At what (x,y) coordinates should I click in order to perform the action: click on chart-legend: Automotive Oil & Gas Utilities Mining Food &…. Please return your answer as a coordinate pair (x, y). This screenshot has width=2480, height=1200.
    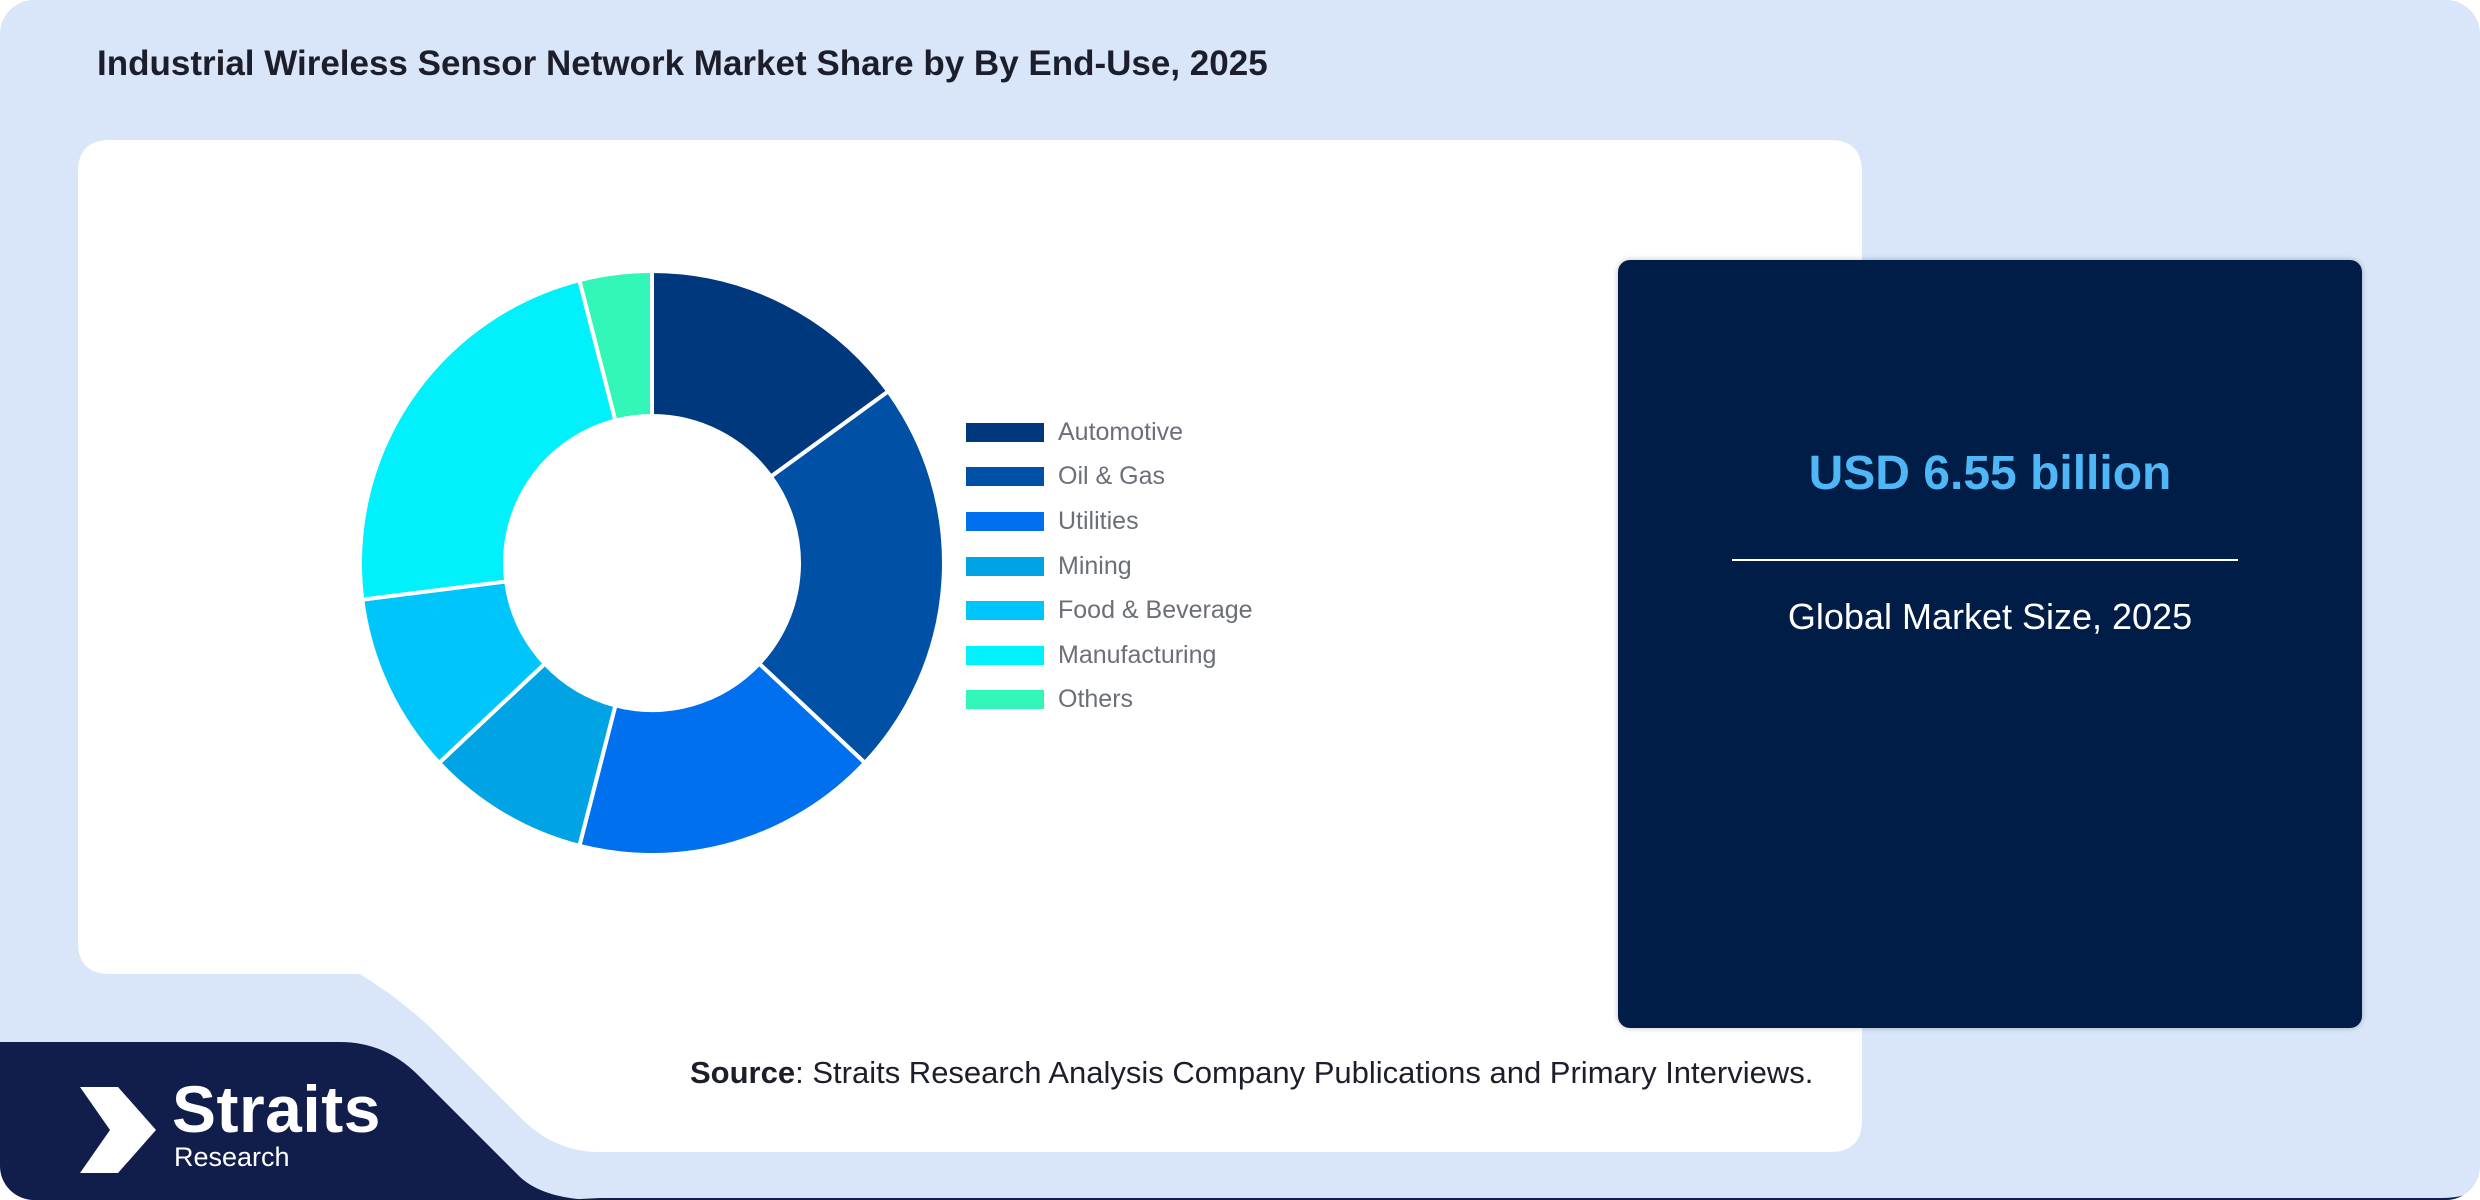
    Looking at the image, I should click on (1109, 566).